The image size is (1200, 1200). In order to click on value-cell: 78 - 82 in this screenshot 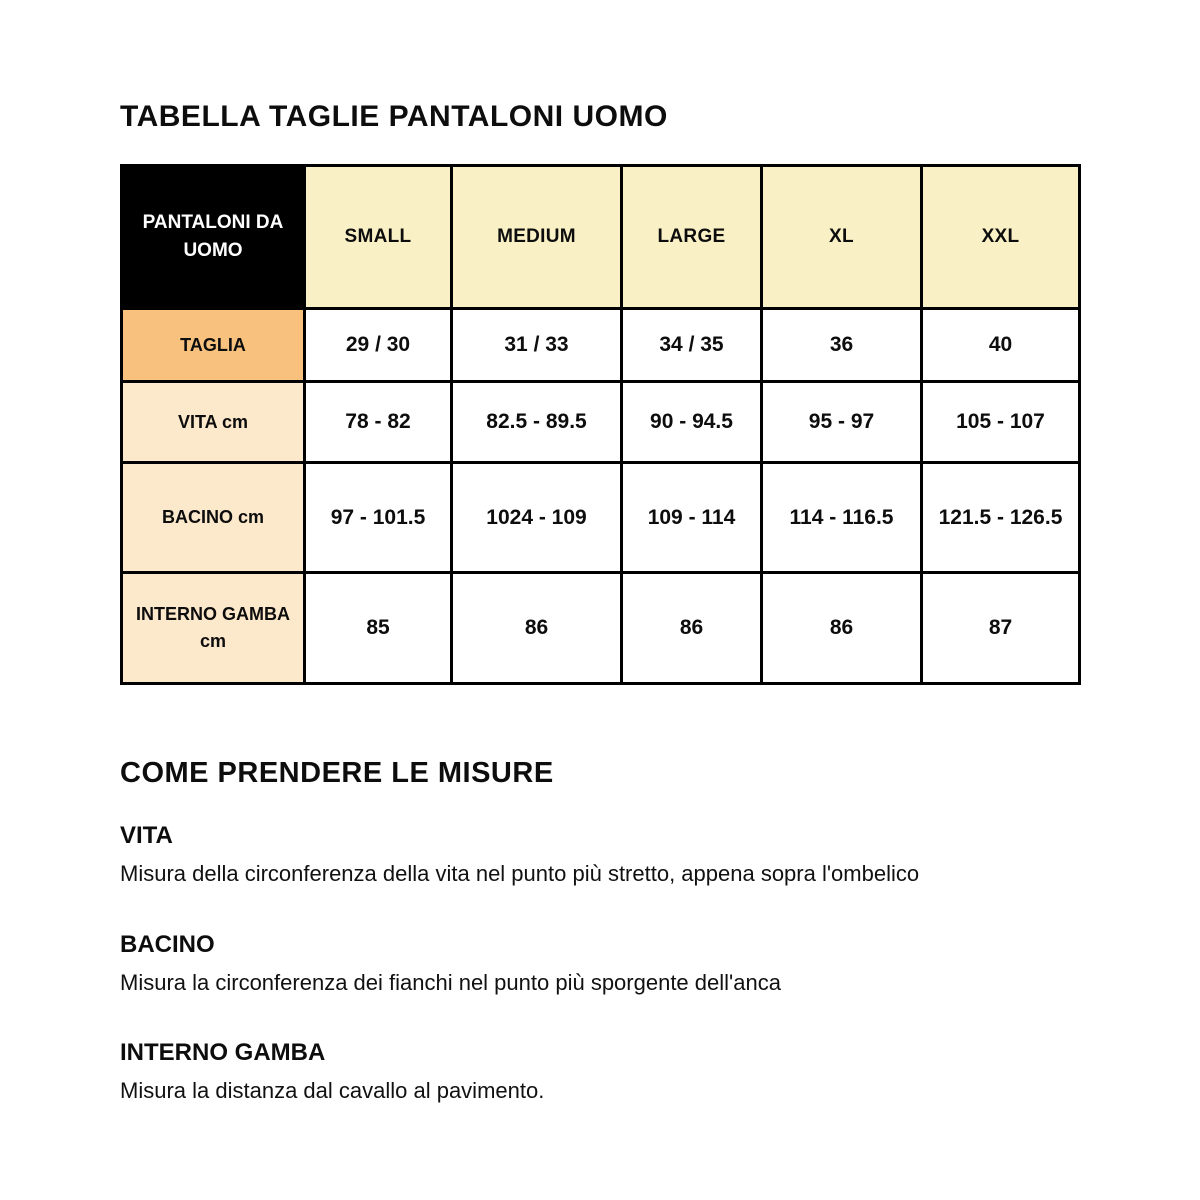, I will do `click(378, 422)`.